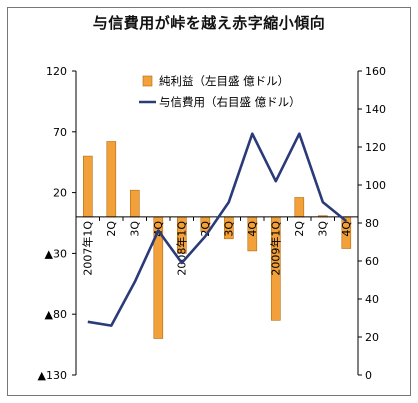 Image resolution: width=418 pixels, height=403 pixels. What do you see at coordinates (375, 147) in the screenshot?
I see `right-tick-label-6: 120` at bounding box center [375, 147].